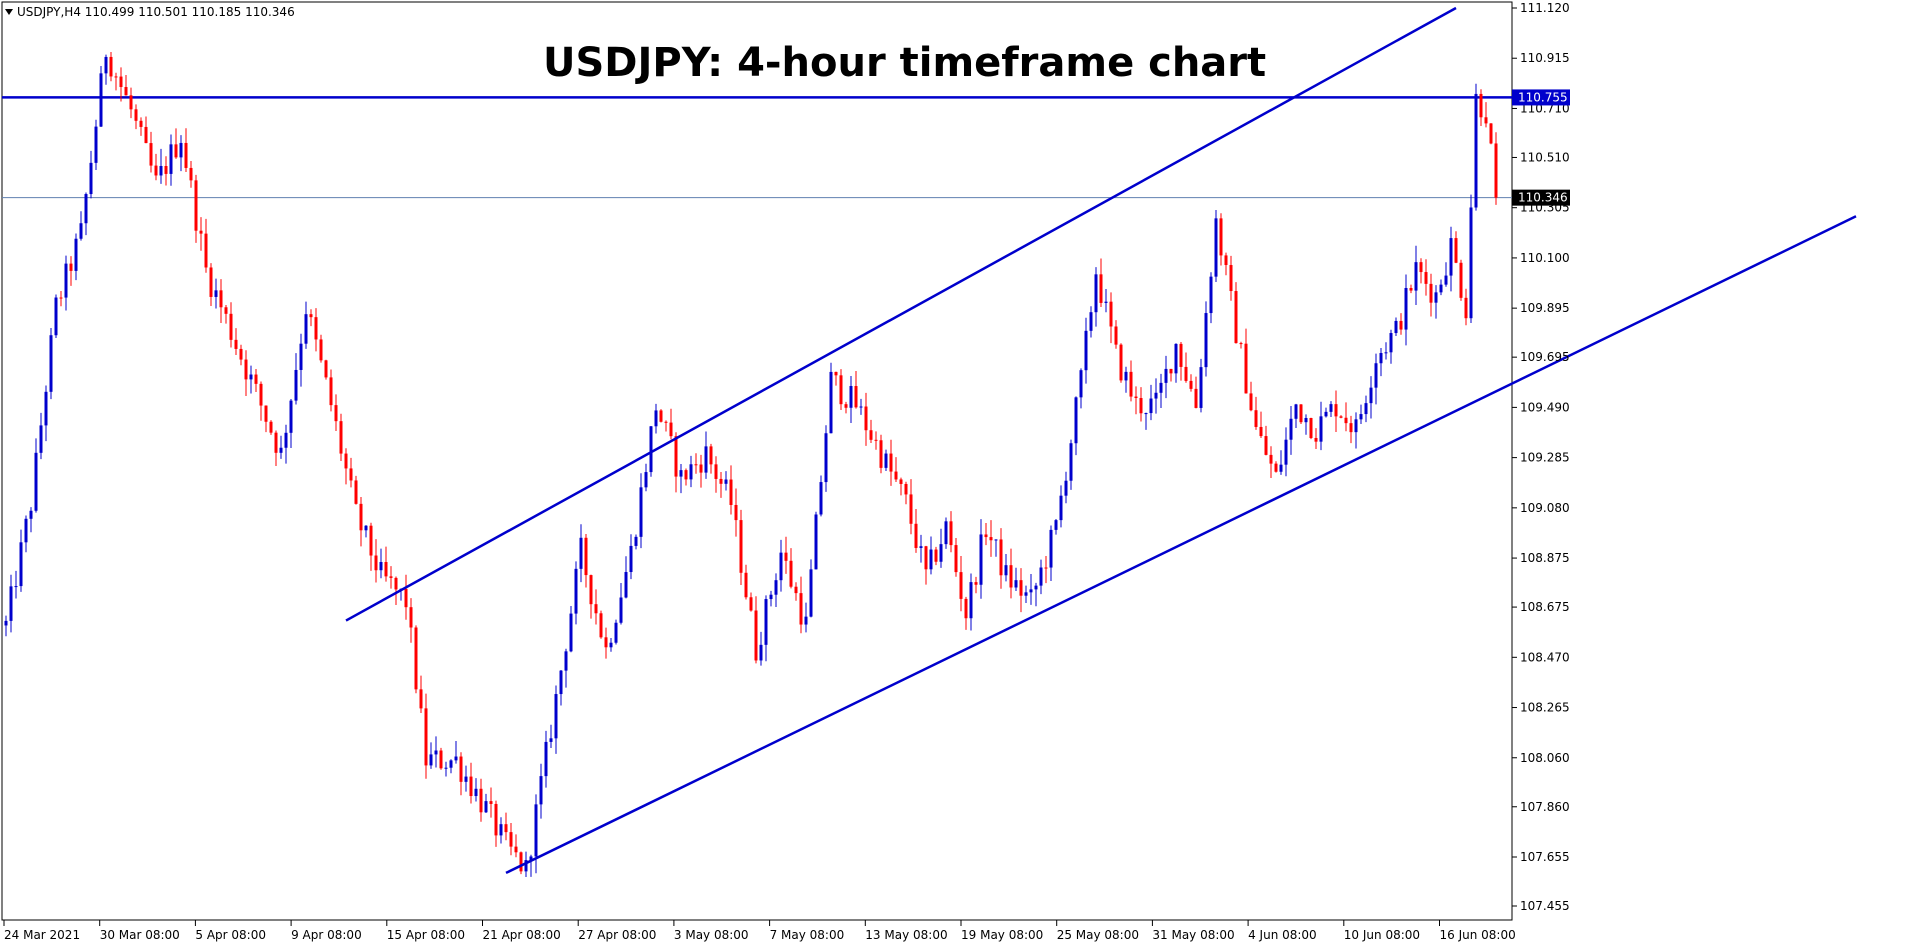  What do you see at coordinates (1545, 906) in the screenshot?
I see `y-tick-label: 107.455` at bounding box center [1545, 906].